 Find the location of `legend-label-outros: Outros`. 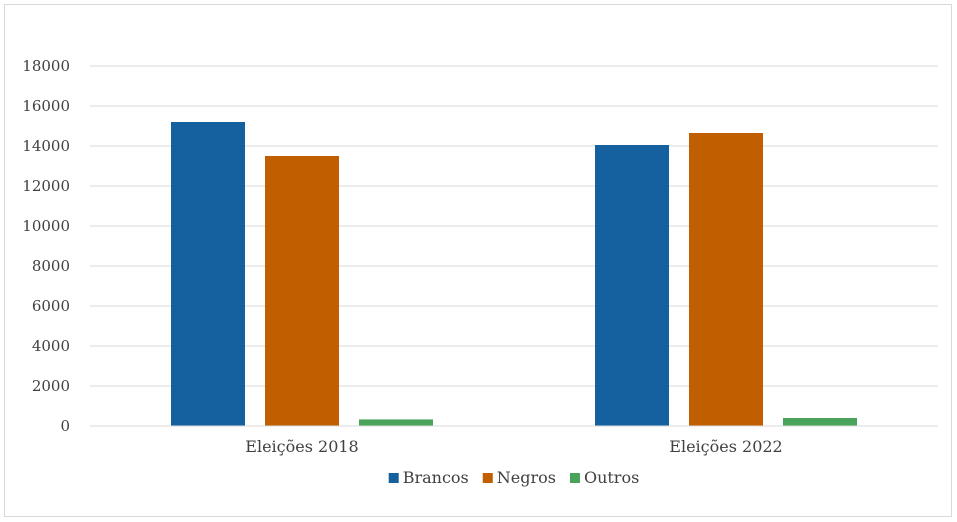

legend-label-outros: Outros is located at coordinates (611, 477).